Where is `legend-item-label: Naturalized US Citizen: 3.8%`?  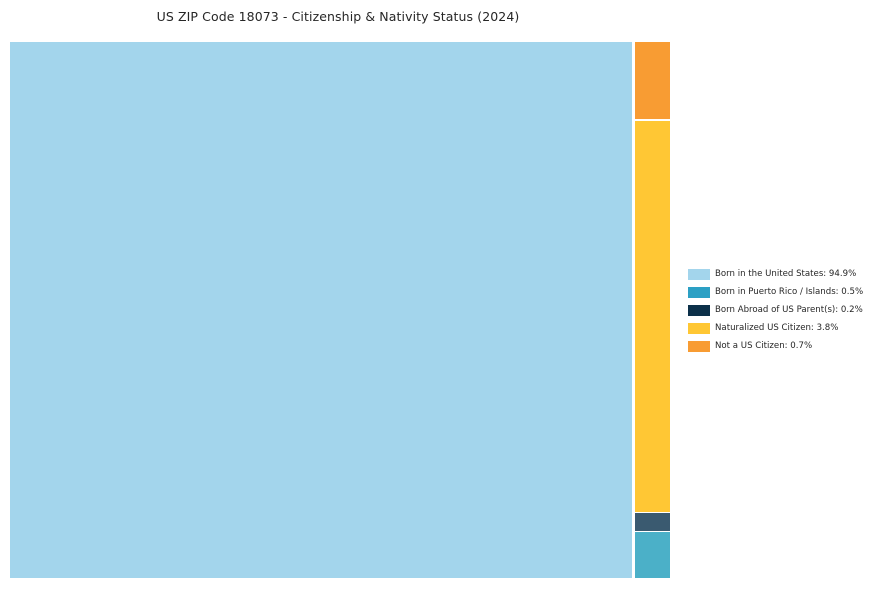
legend-item-label: Naturalized US Citizen: 3.8% is located at coordinates (777, 328).